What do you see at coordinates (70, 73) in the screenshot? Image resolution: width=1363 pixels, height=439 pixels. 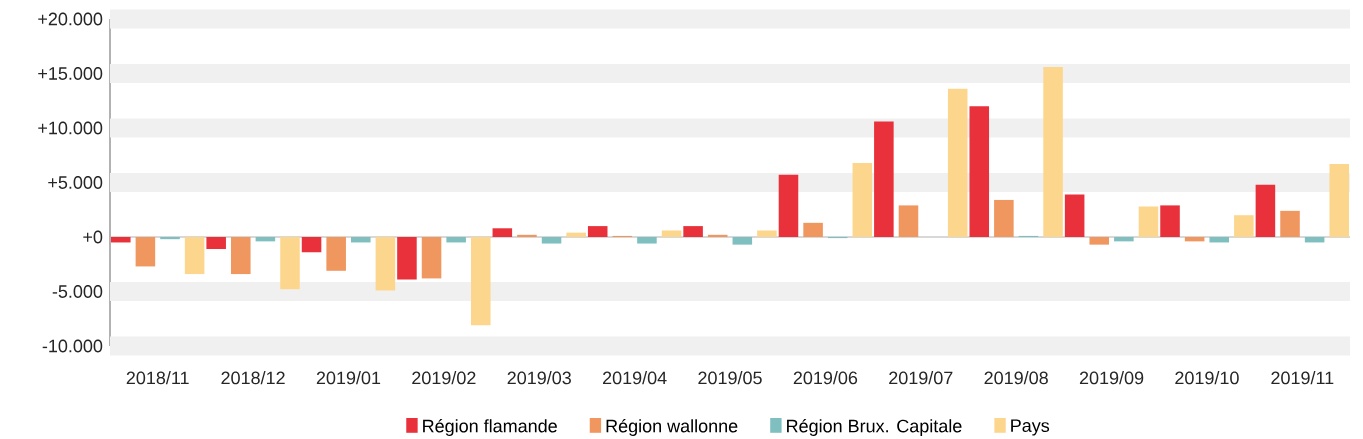 I see `y-tick-label: +15.000` at bounding box center [70, 73].